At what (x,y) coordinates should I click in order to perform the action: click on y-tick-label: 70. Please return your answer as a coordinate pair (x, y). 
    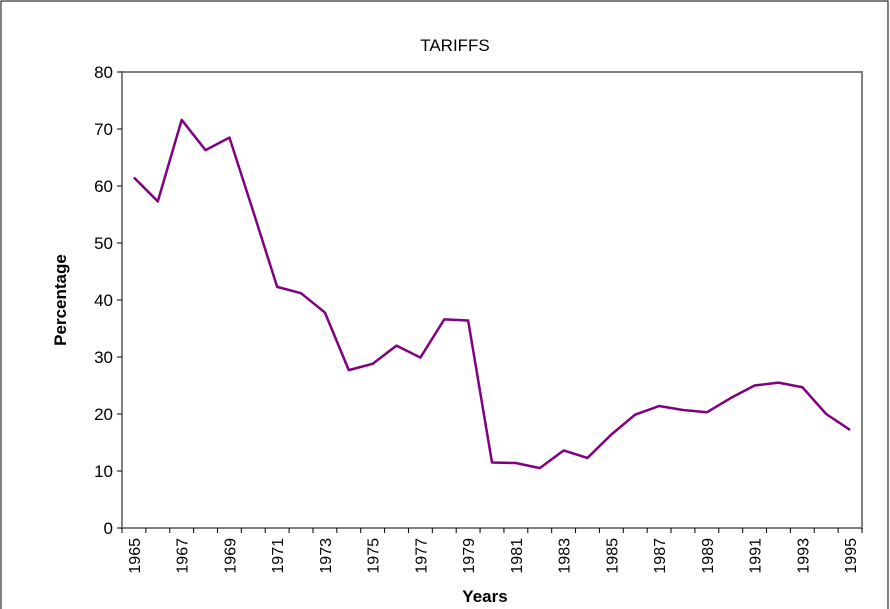
    Looking at the image, I should click on (103, 129).